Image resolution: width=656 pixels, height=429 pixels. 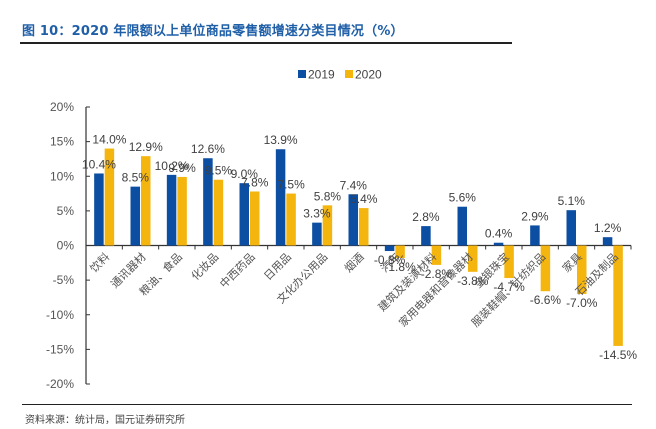 I want to click on data-label-2020: -6.6%, so click(x=546, y=300).